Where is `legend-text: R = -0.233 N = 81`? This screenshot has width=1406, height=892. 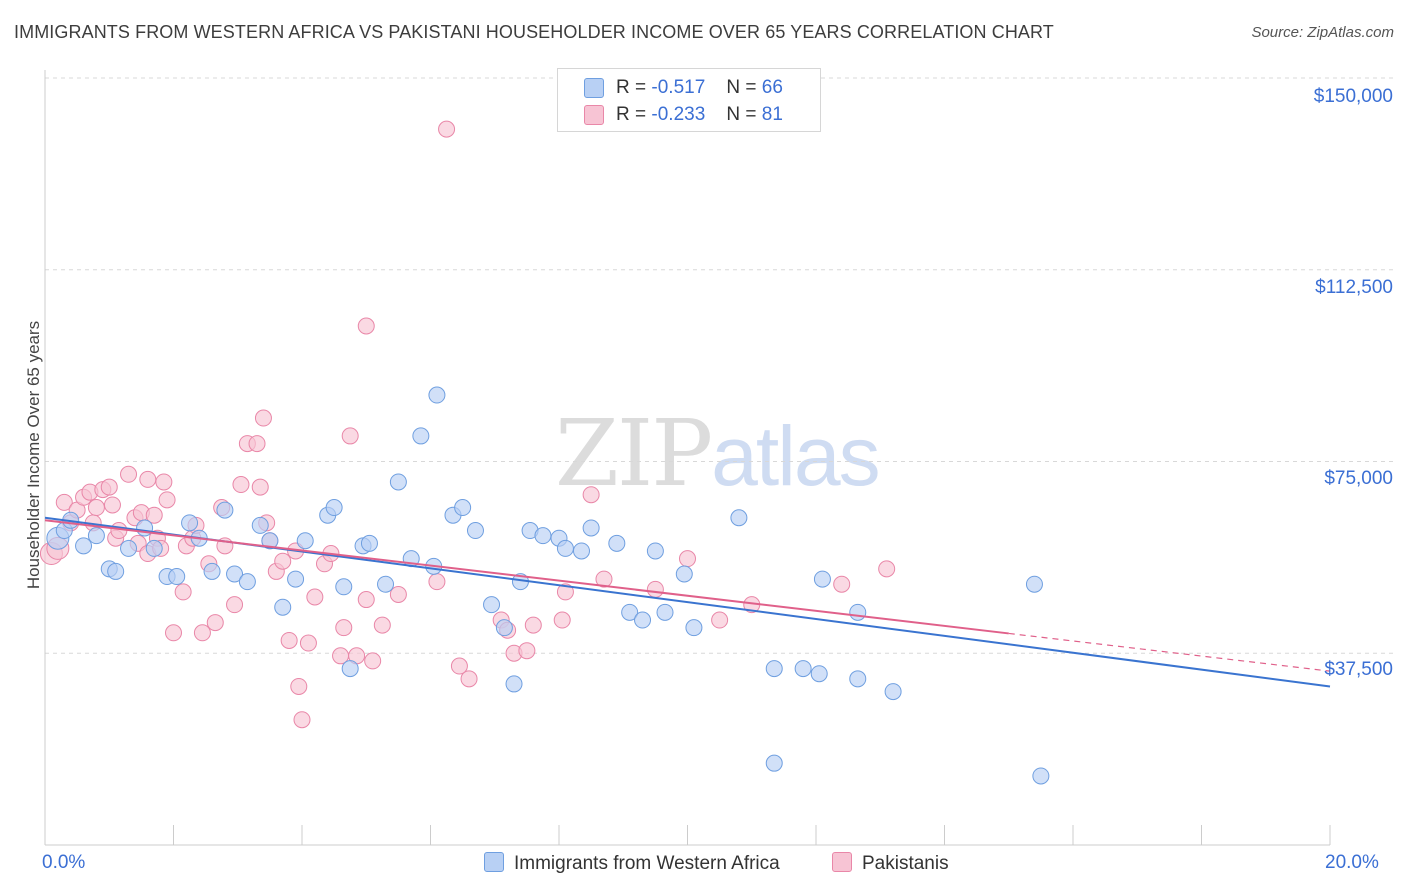
legend-text: R = -0.233 N = 81 is located at coordinates (699, 115).